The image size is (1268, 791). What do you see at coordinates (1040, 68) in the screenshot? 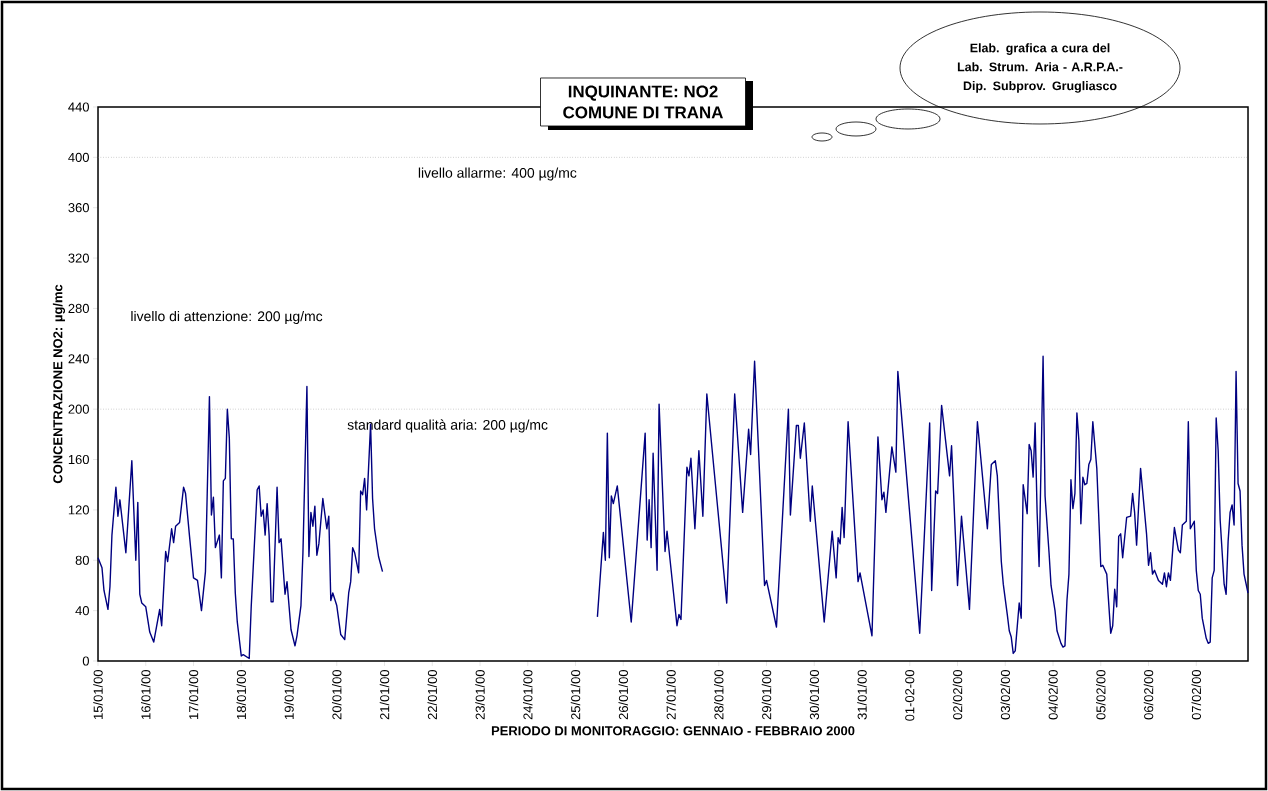
I see `text: Elab. grafica a cura del Lab. Strum. Aria - A.R.P.A.- Dip. Subprov. Grugliasco` at bounding box center [1040, 68].